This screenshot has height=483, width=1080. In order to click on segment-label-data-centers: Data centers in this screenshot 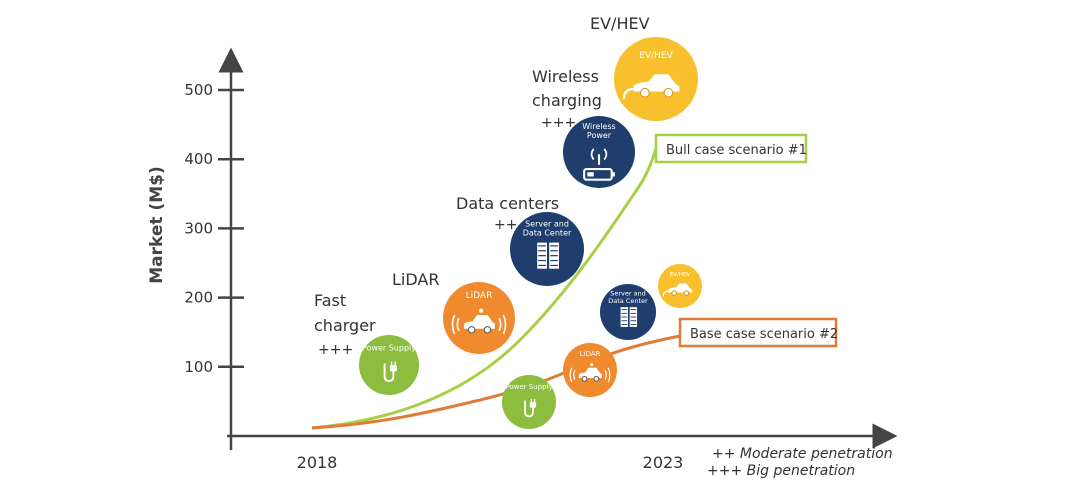, I will do `click(507, 203)`.